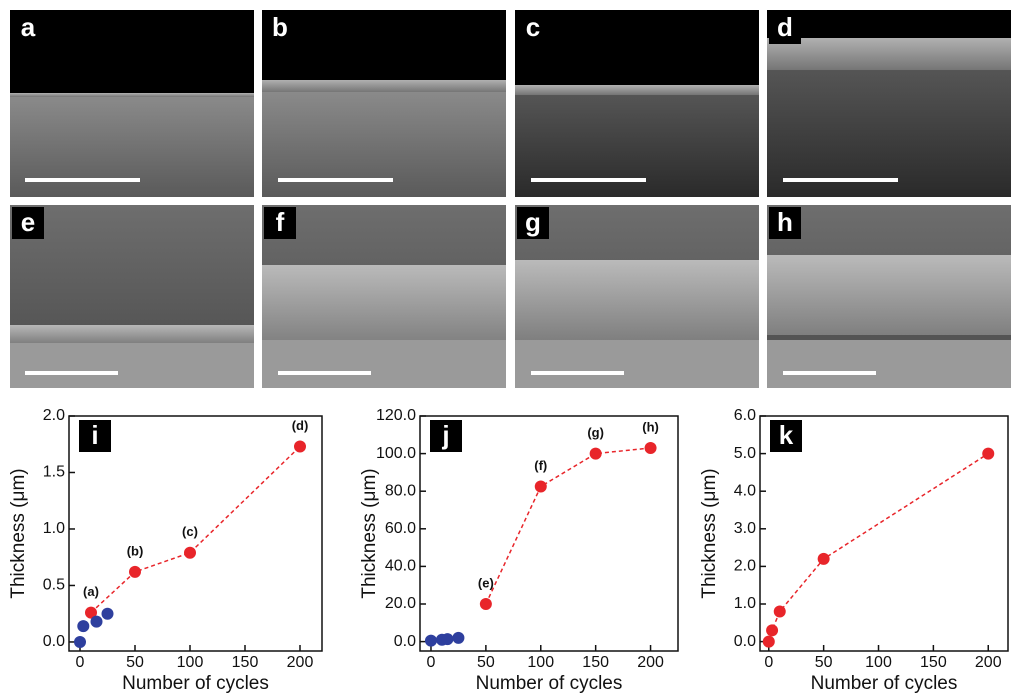  I want to click on chart-label: i, so click(94, 435).